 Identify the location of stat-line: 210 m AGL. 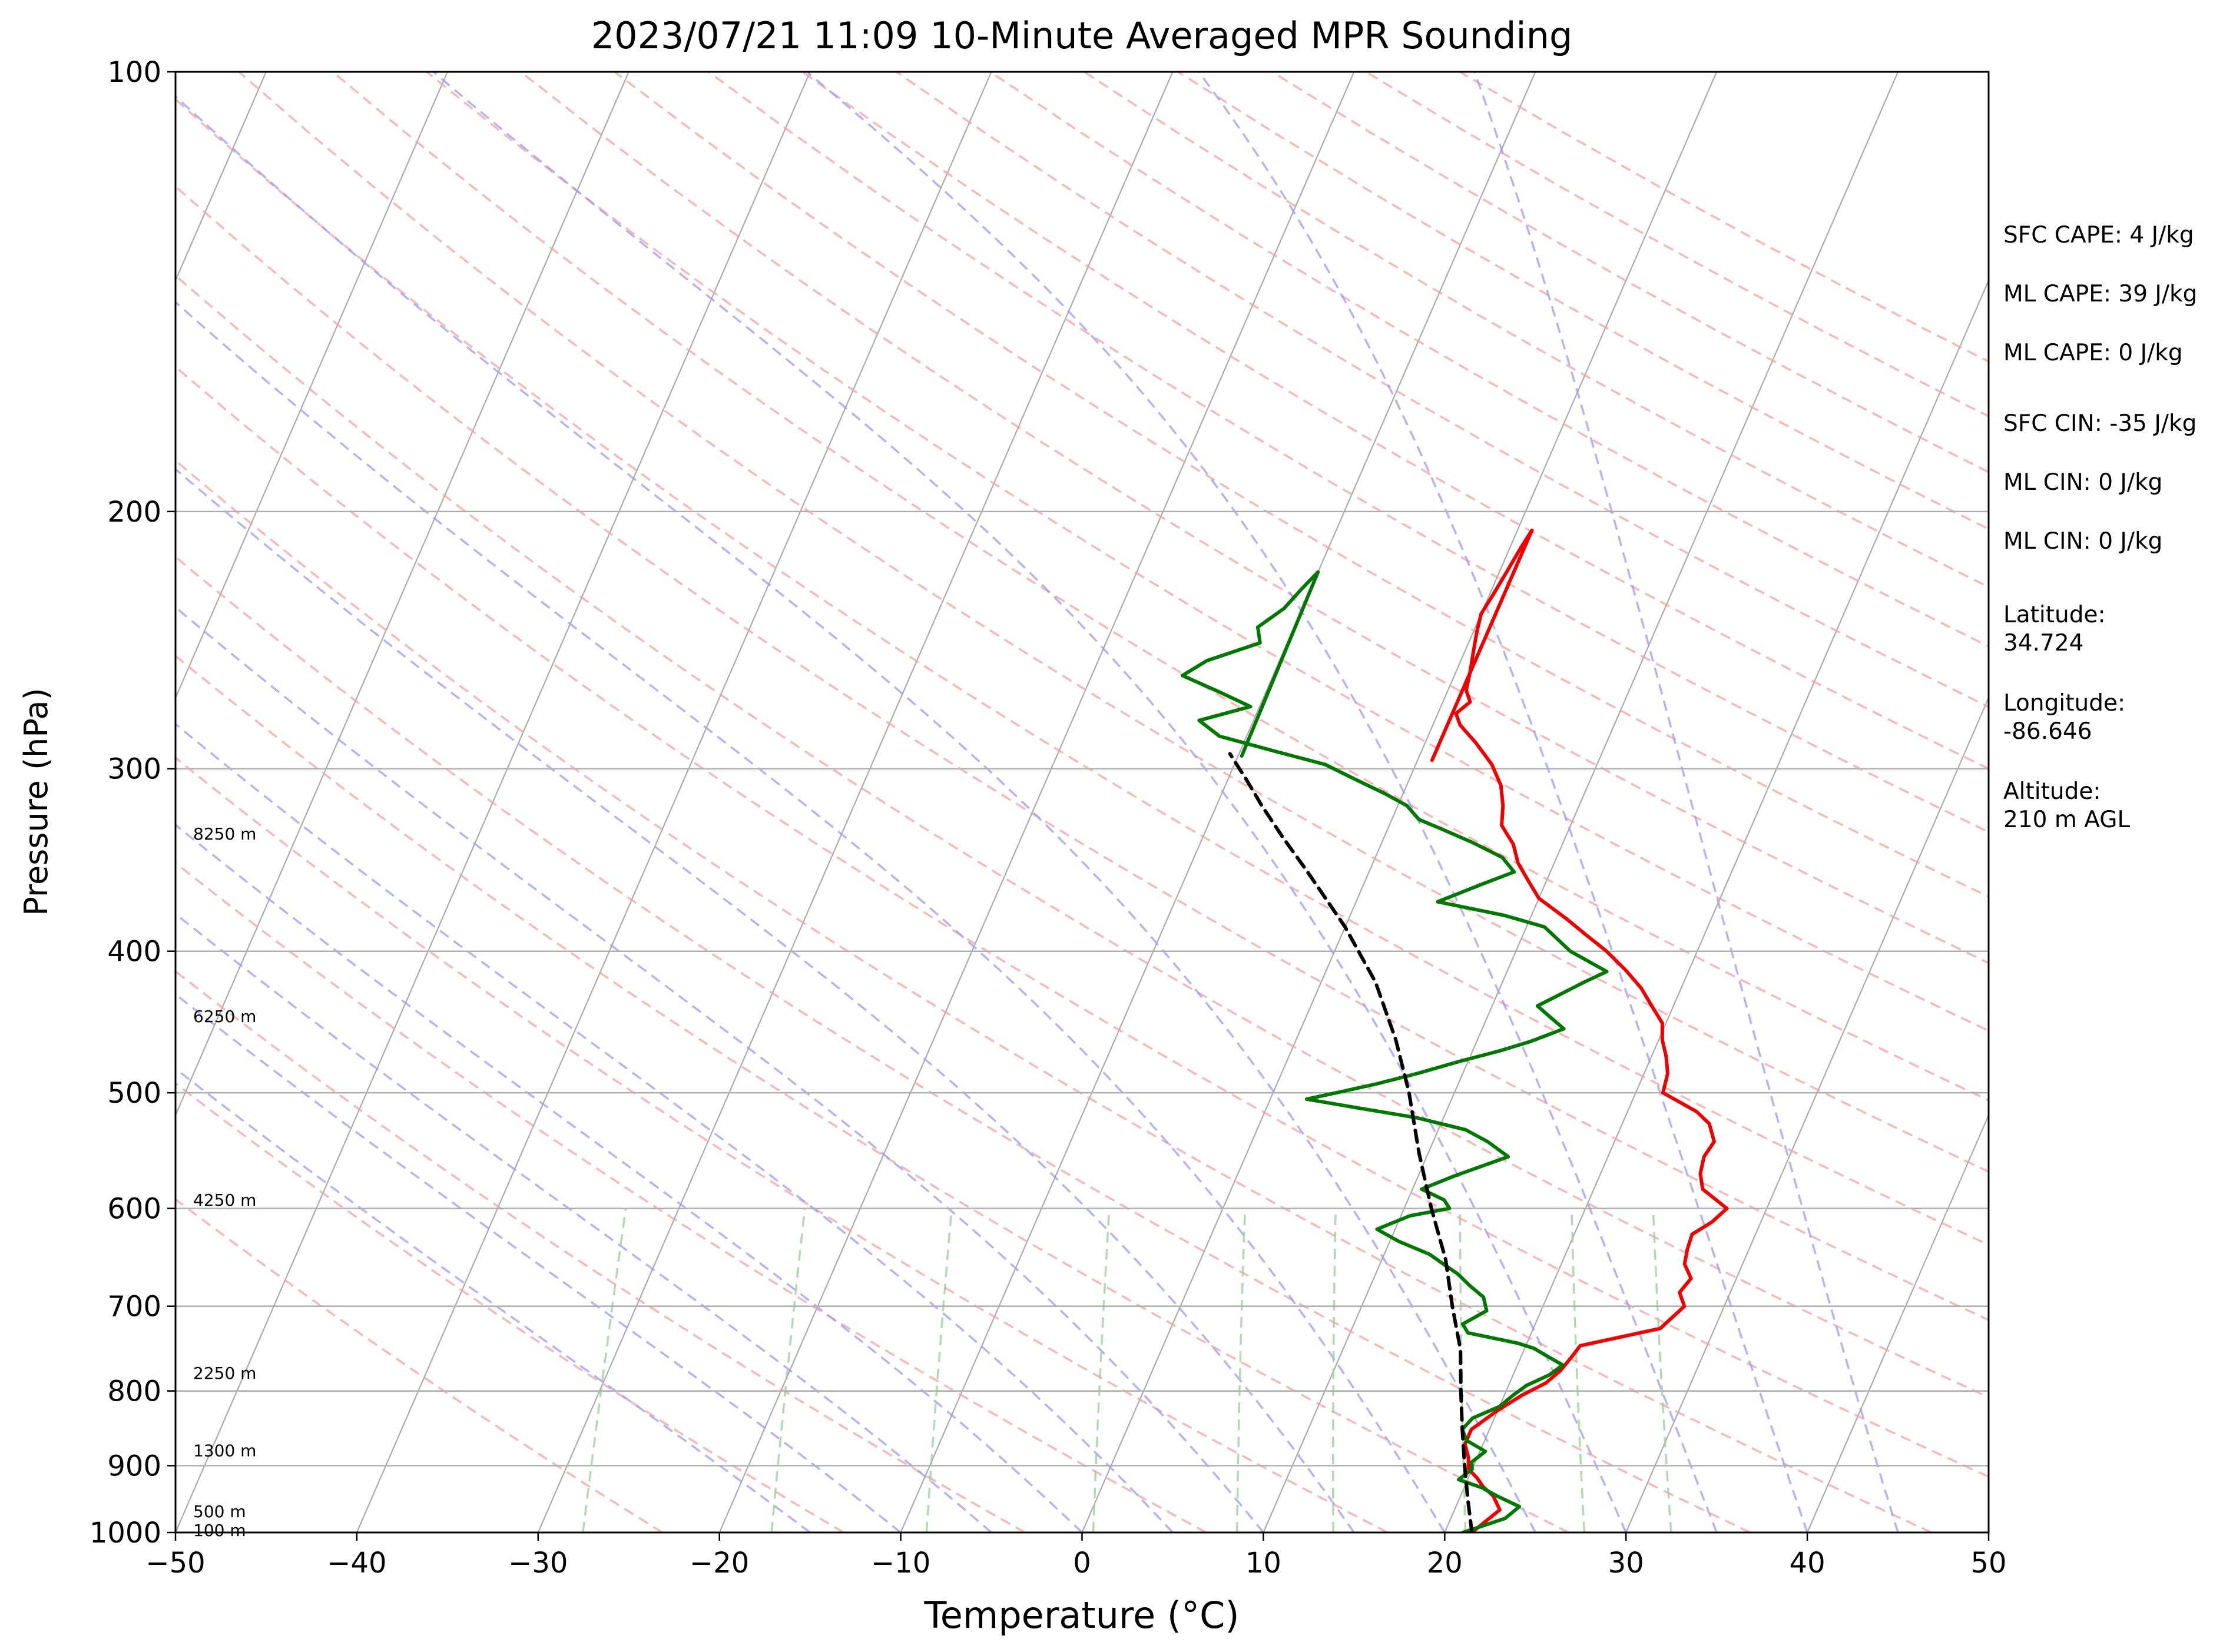
(2066, 820).